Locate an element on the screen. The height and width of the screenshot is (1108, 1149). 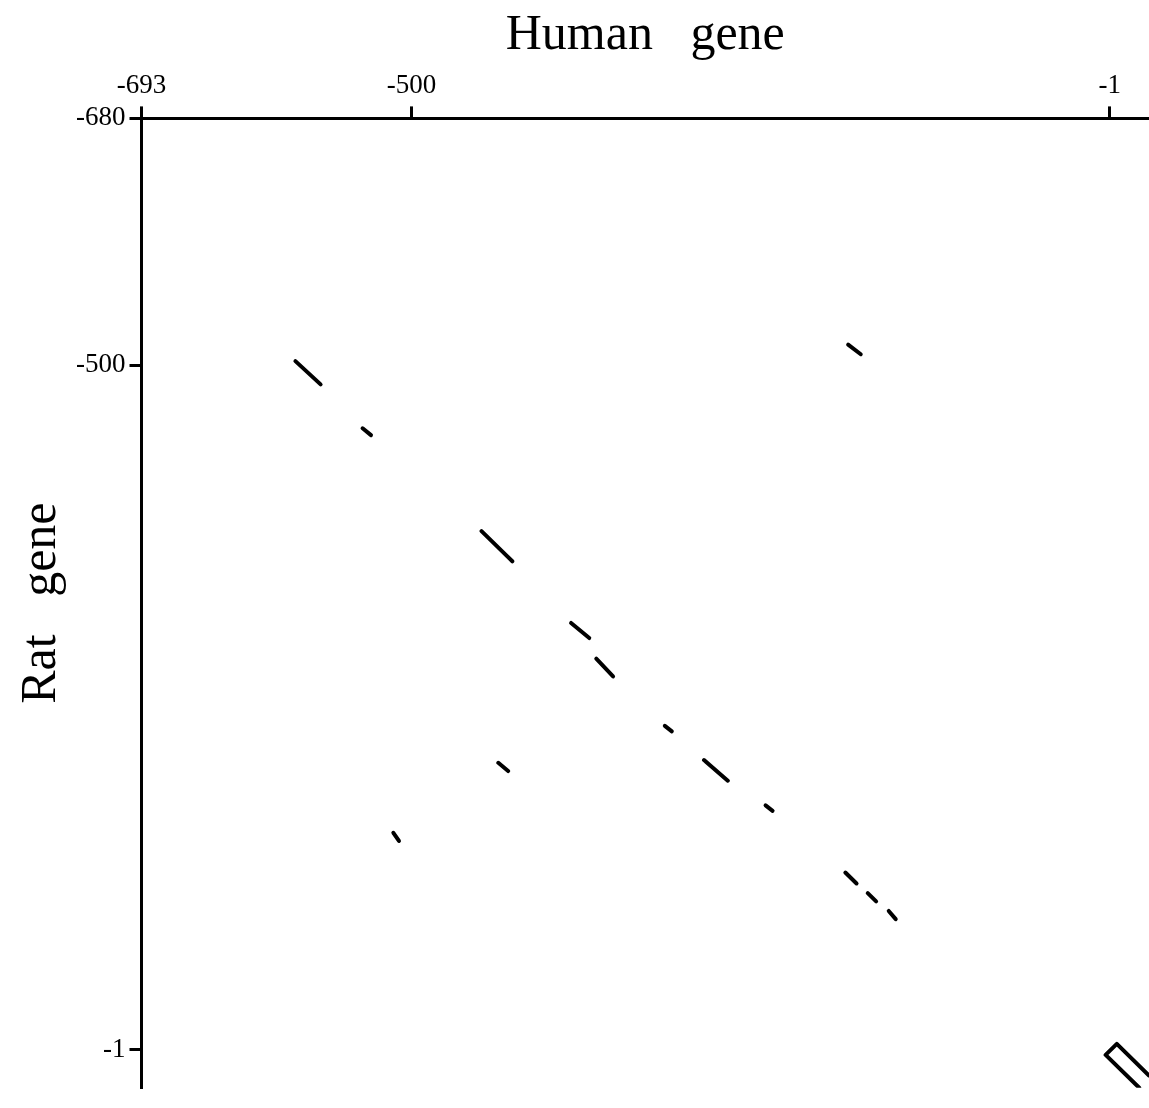
x-tick-label: -693 is located at coordinates (141, 84).